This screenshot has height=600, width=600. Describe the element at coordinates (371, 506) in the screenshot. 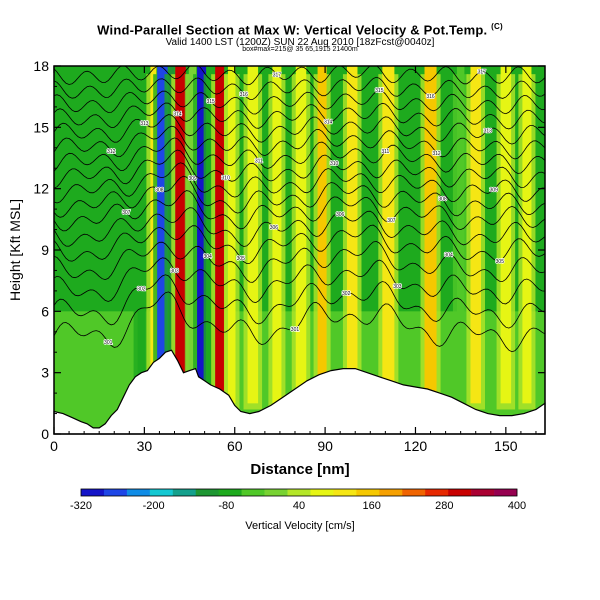

I see `colorbar-tick-label: 160` at that location.